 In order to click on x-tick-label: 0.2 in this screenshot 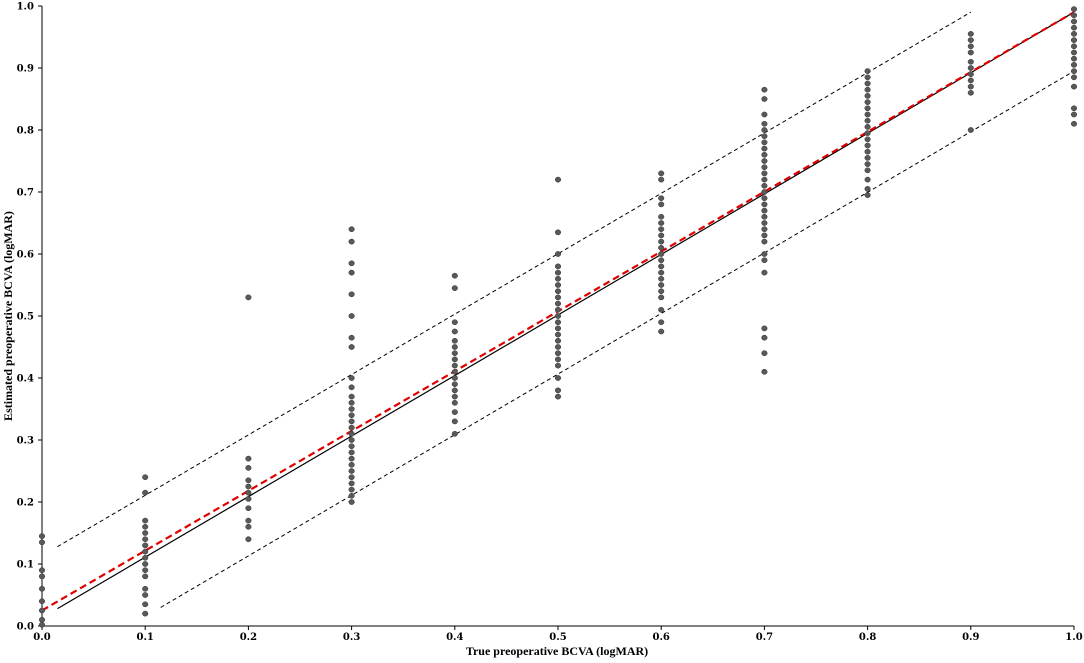, I will do `click(248, 637)`.